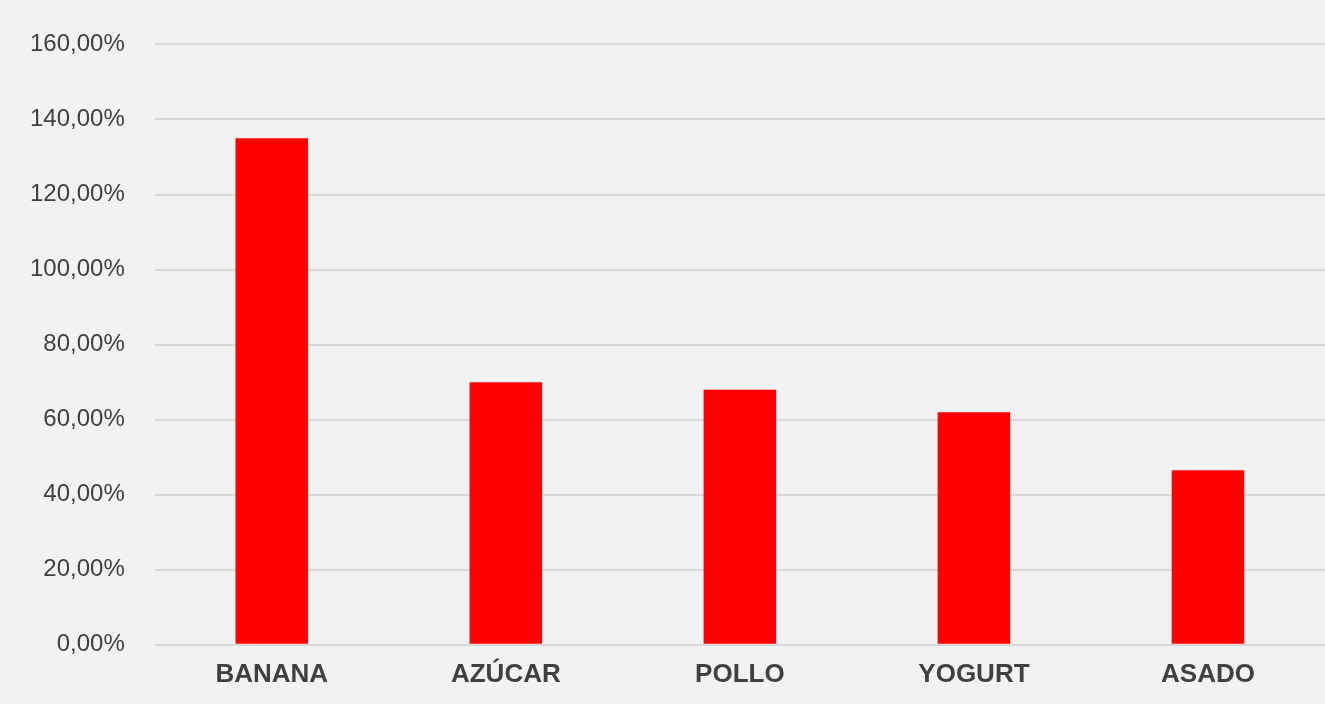 This screenshot has height=704, width=1325. Describe the element at coordinates (77, 268) in the screenshot. I see `y-tick-label: 100,00%` at that location.